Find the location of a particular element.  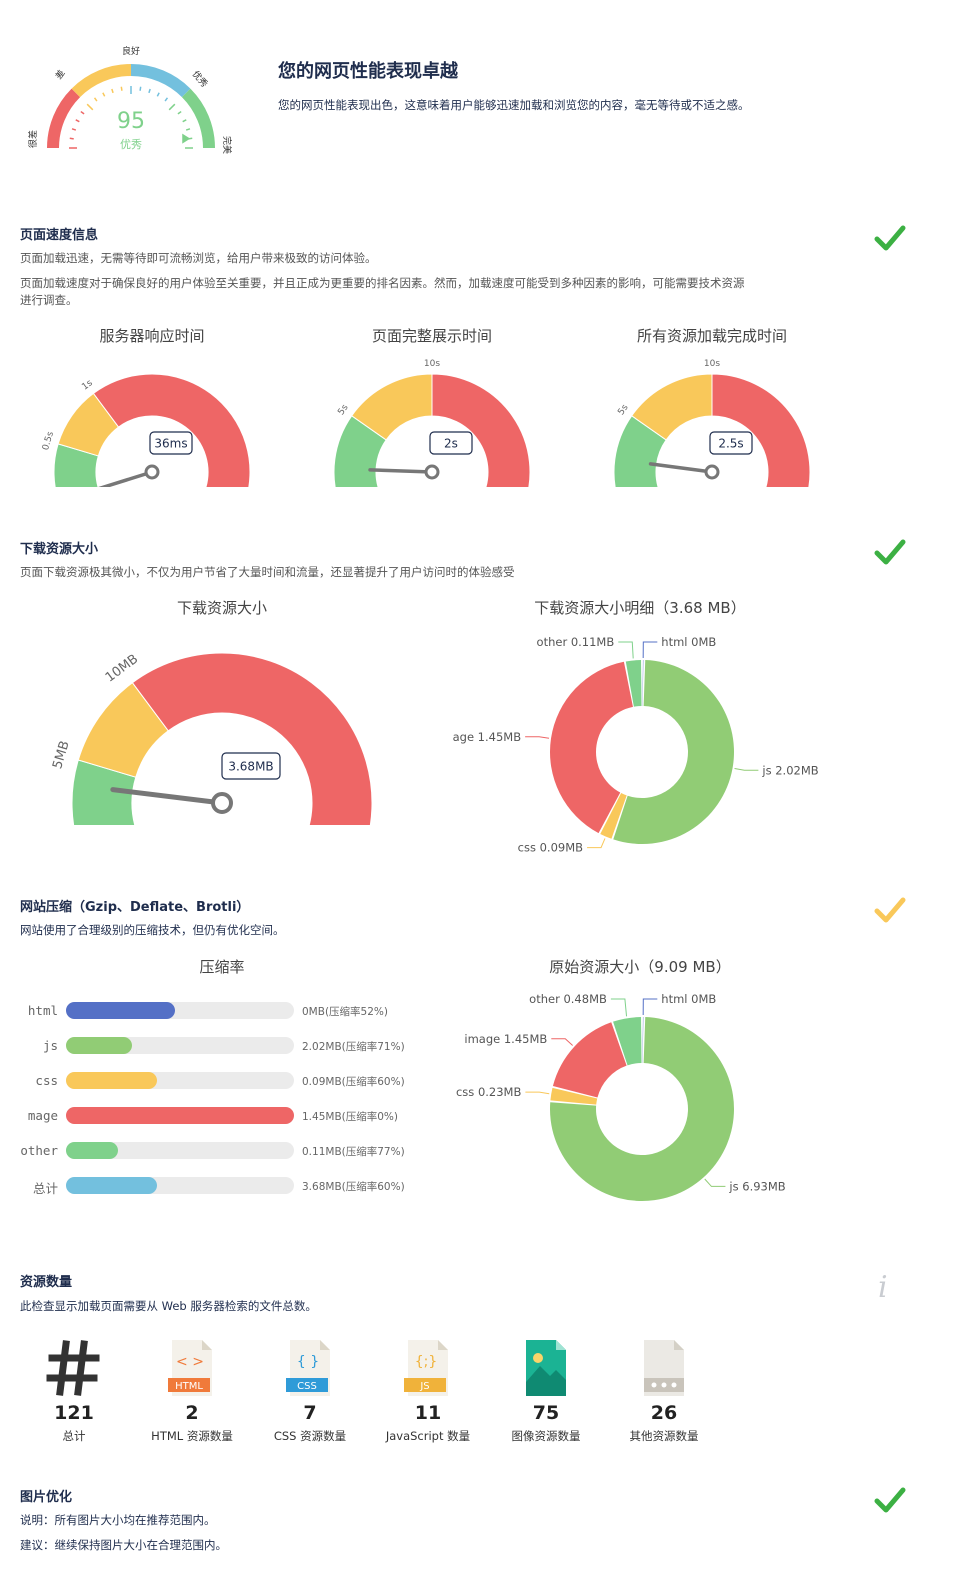

gauge-title-load: 所有资源加载完成时间 is located at coordinates (711, 336).